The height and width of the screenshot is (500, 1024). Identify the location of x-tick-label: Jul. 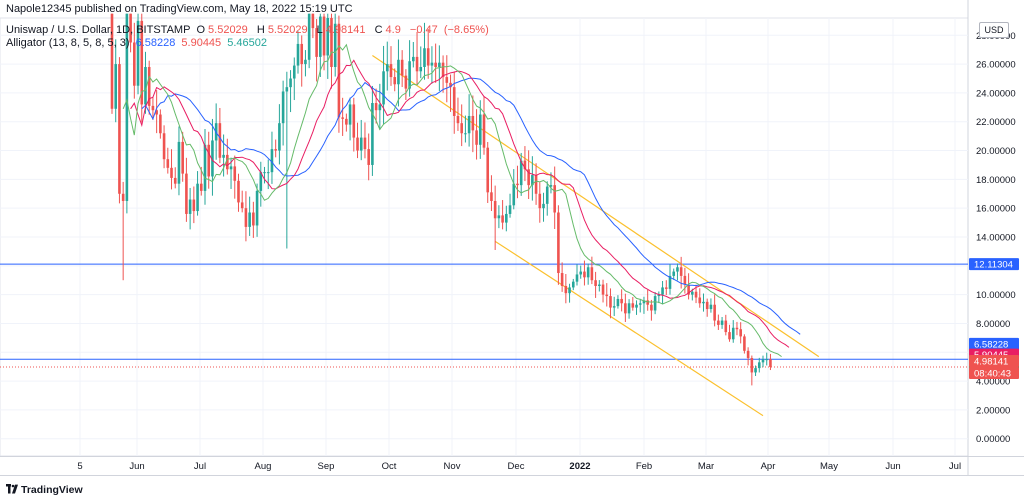
(955, 466).